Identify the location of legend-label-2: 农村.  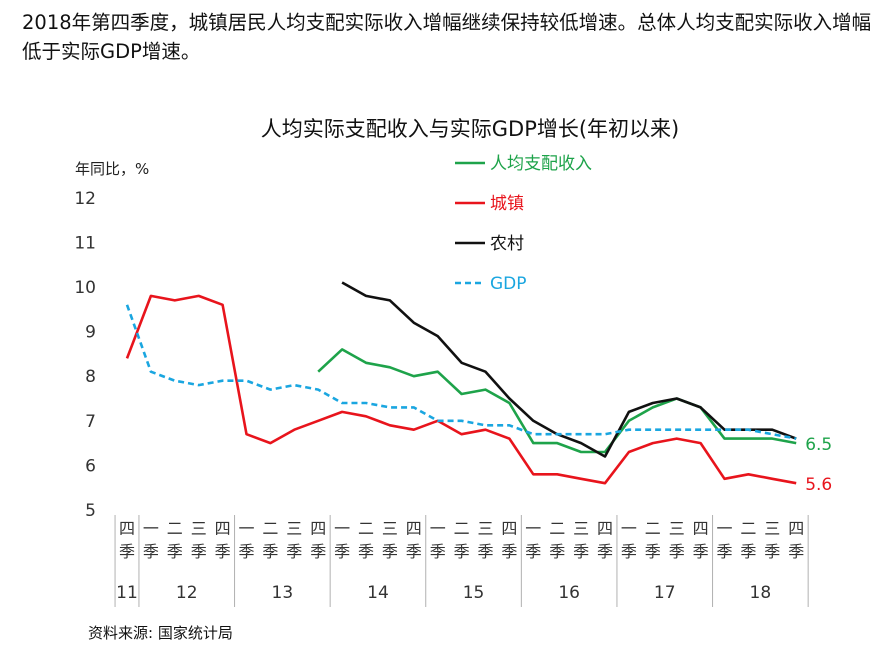
(507, 244).